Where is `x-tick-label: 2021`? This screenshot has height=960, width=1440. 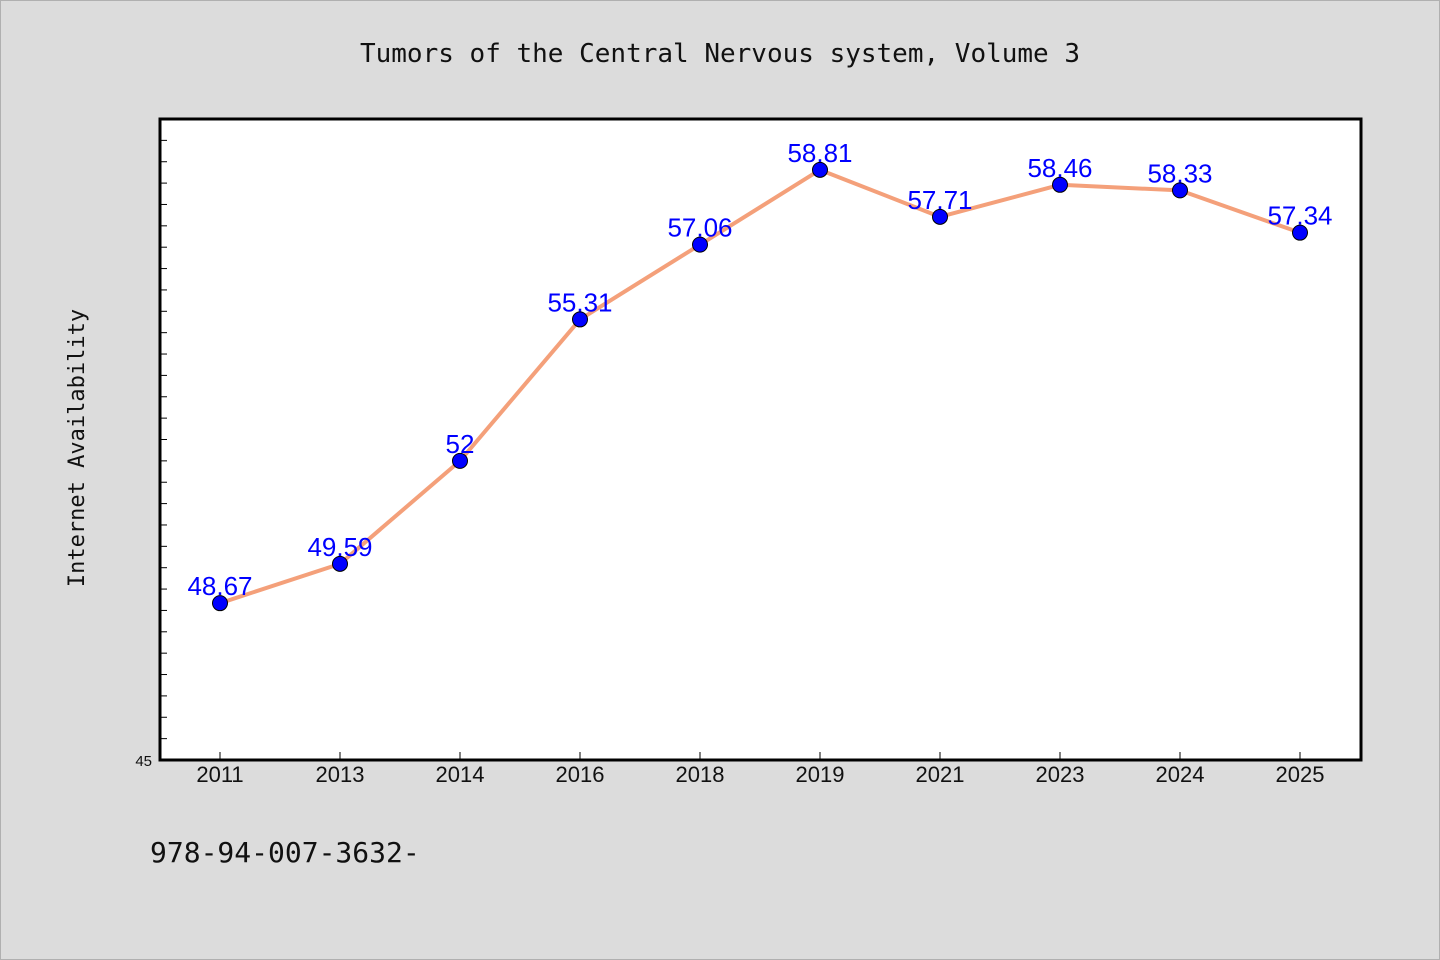 x-tick-label: 2021 is located at coordinates (940, 774).